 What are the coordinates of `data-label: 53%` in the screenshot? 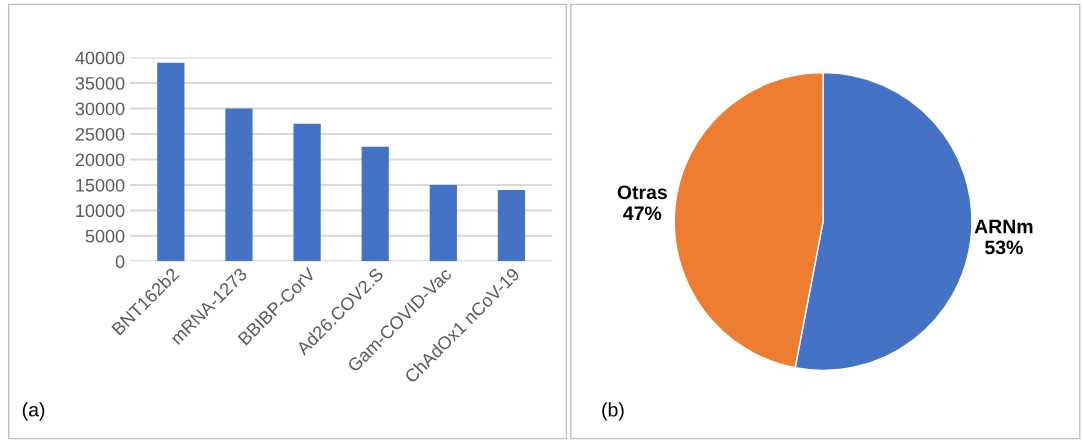 It's located at (1004, 247).